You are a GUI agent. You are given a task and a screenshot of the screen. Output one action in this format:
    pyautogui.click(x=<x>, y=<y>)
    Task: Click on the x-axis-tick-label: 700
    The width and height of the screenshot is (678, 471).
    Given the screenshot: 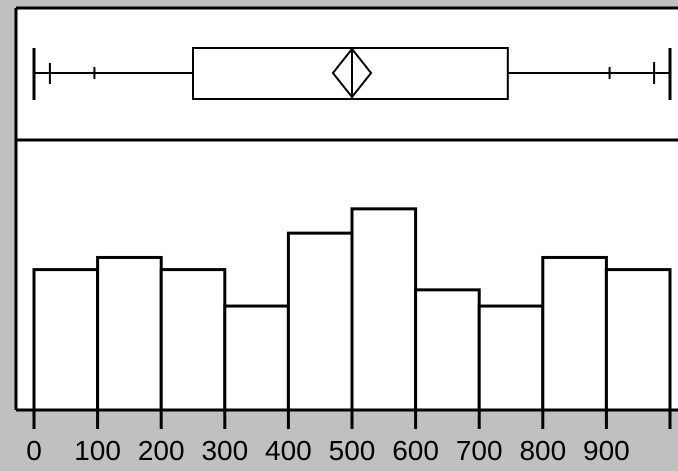 What is the action you would take?
    pyautogui.click(x=479, y=450)
    